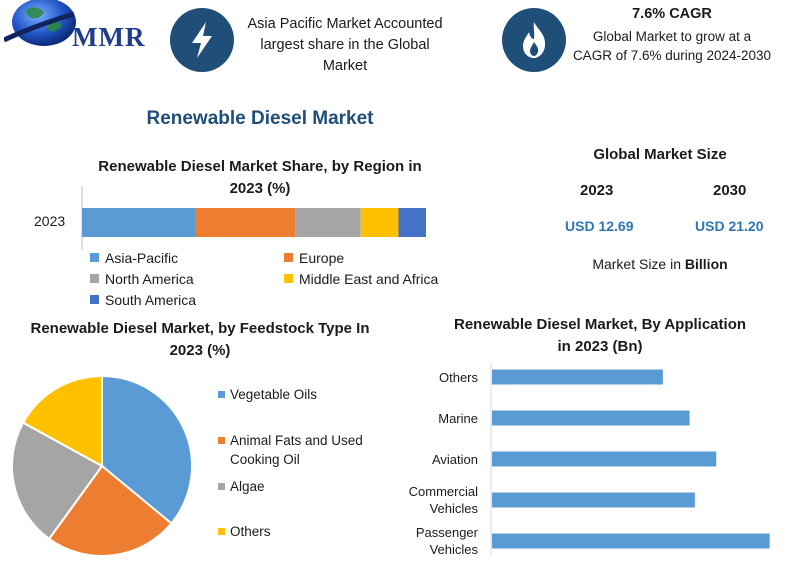 The height and width of the screenshot is (576, 800). Describe the element at coordinates (250, 531) in the screenshot. I see `legend-label: Others` at that location.